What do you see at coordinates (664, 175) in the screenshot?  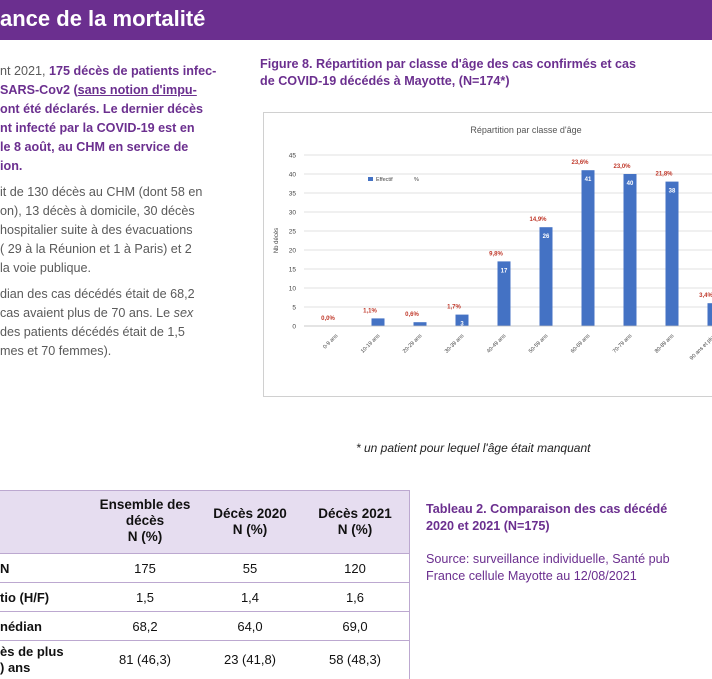 I see `percent-label: 21,8%` at bounding box center [664, 175].